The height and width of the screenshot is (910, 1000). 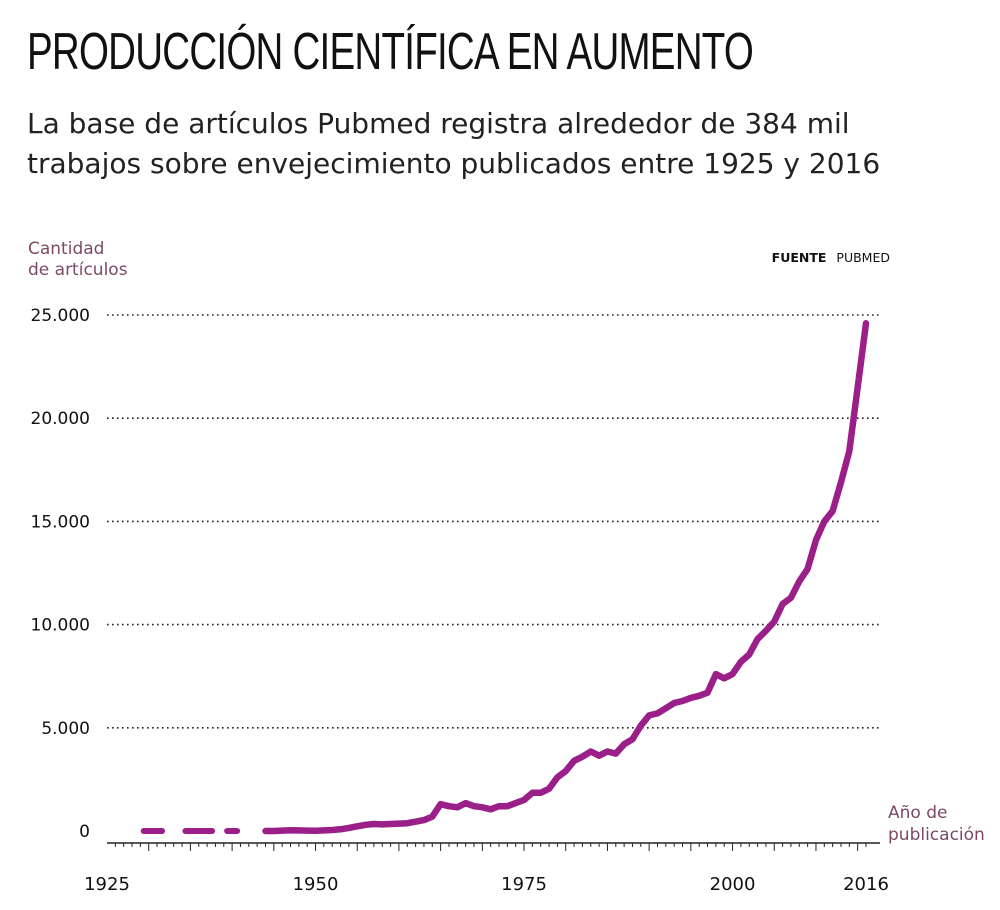 What do you see at coordinates (863, 257) in the screenshot?
I see `source-value: PUBMED` at bounding box center [863, 257].